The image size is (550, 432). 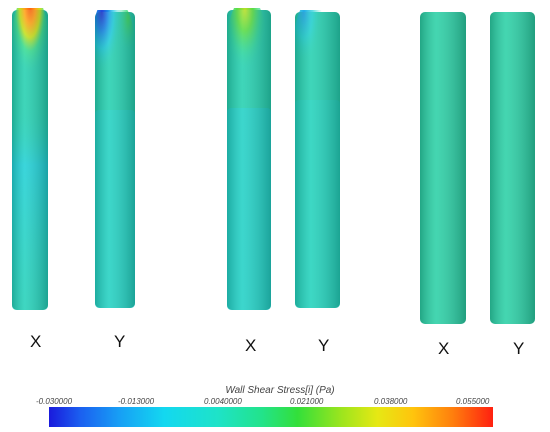 I want to click on colorbar-tick: -0.030000, so click(x=54, y=401).